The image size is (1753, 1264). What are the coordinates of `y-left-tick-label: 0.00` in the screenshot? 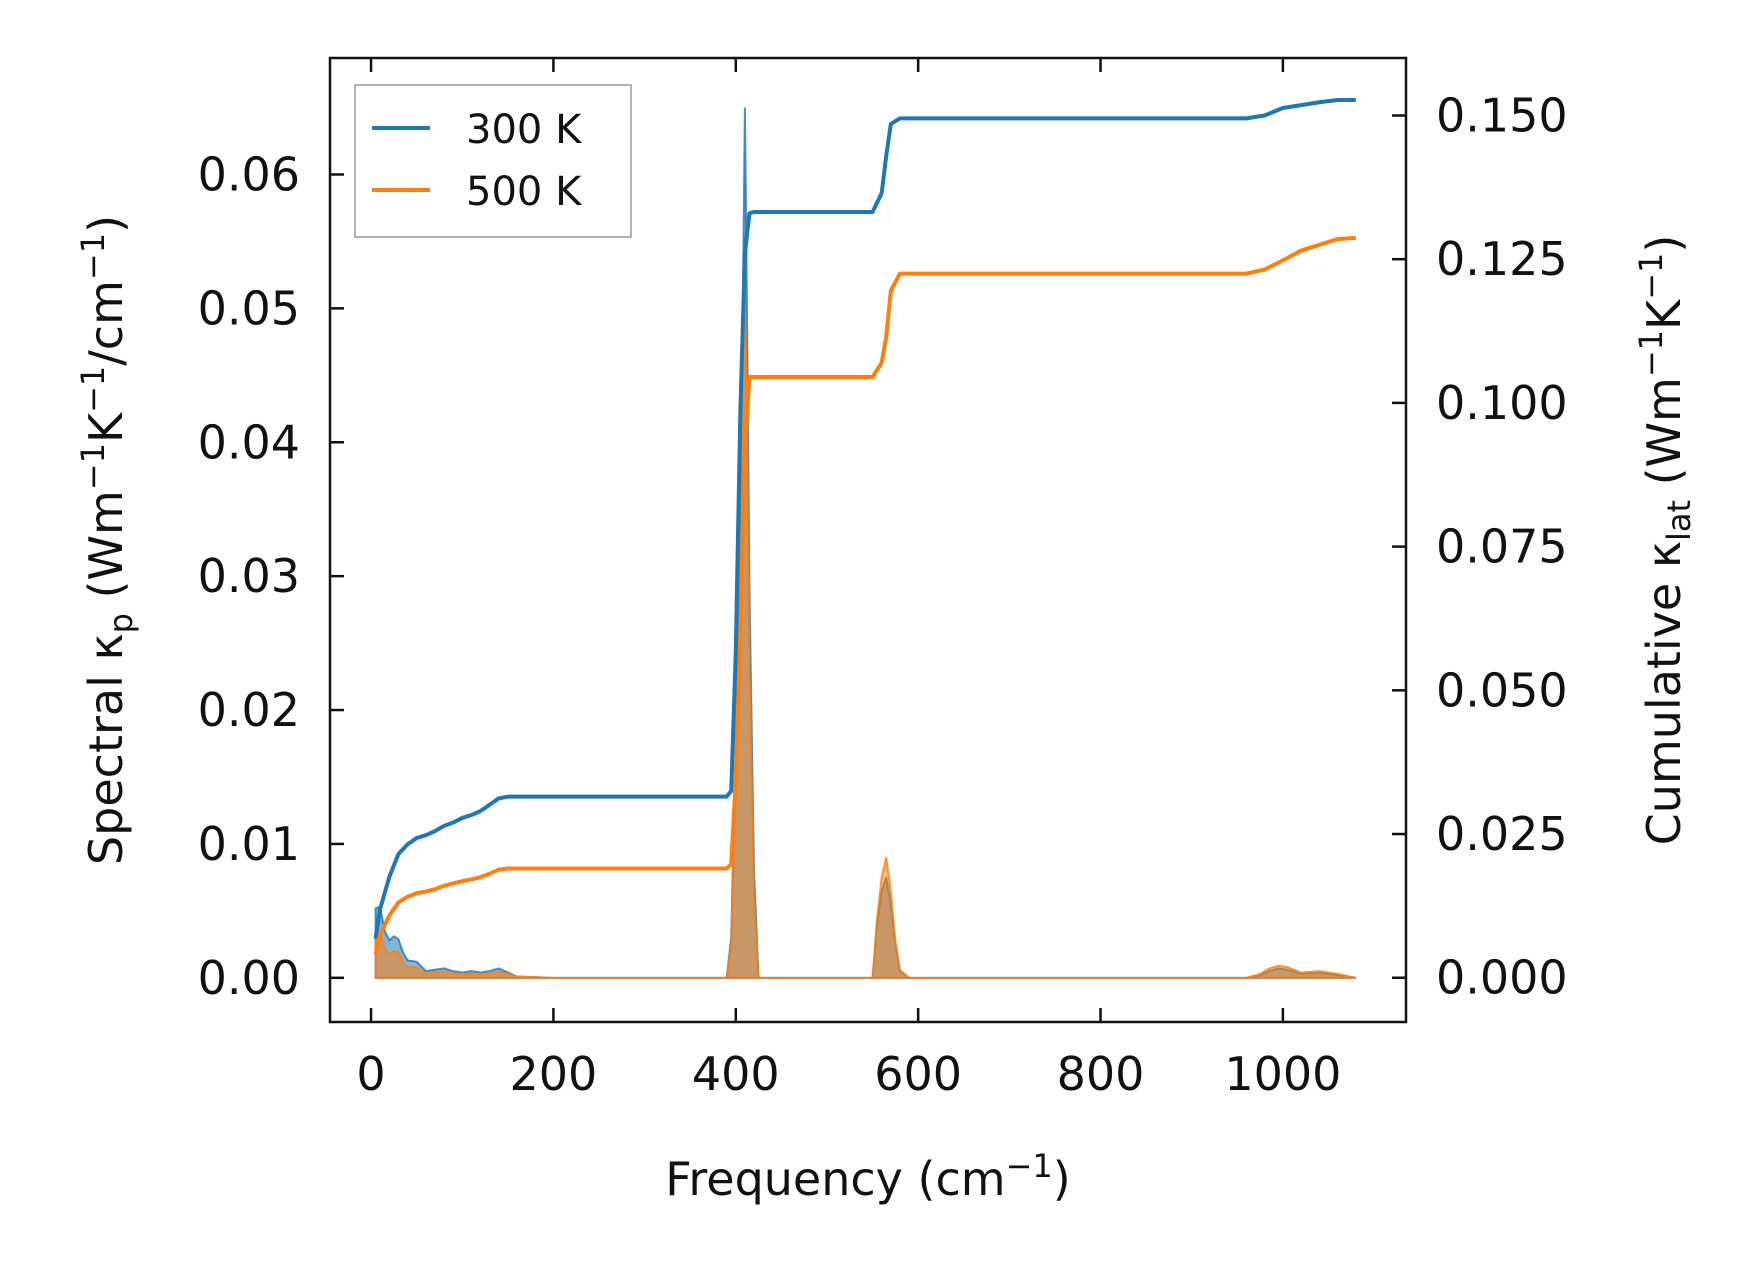 It's located at (249, 978).